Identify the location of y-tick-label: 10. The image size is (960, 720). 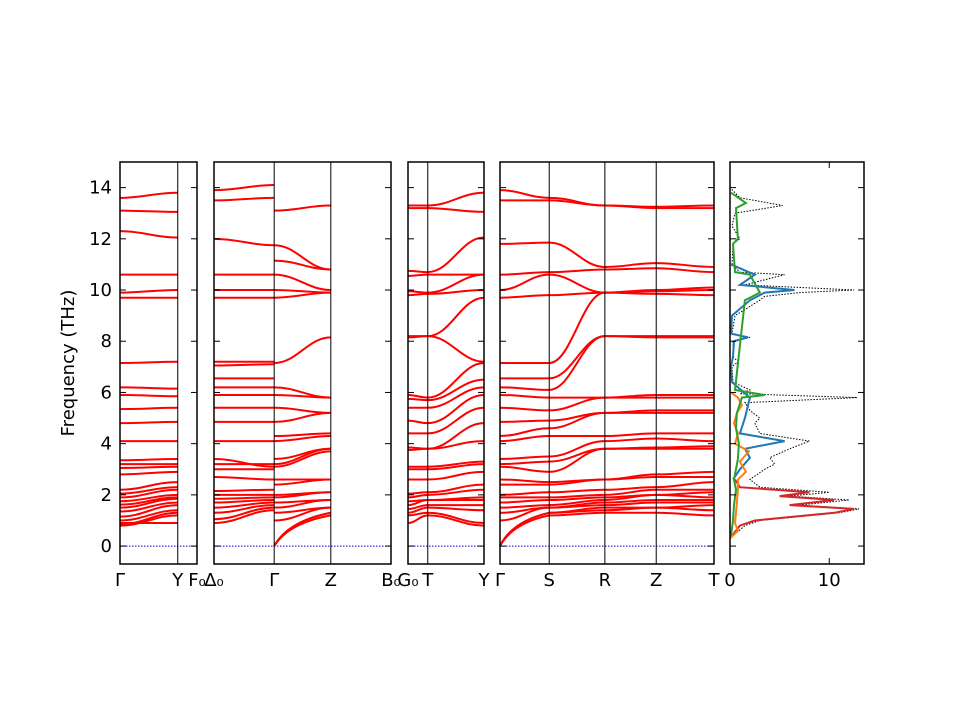
(100, 290).